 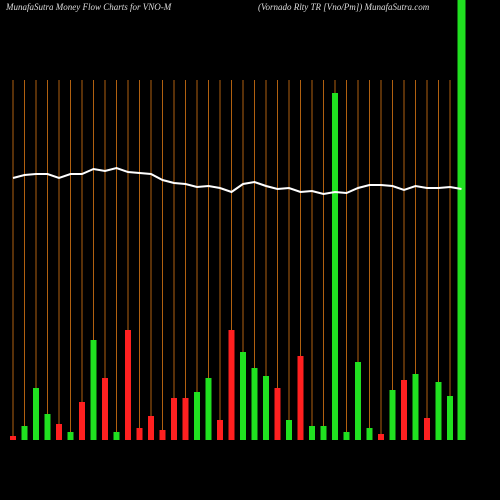 What do you see at coordinates (88, 7) in the screenshot?
I see `chart-title: MunafaSutra Money Flow Charts for VNO-M` at bounding box center [88, 7].